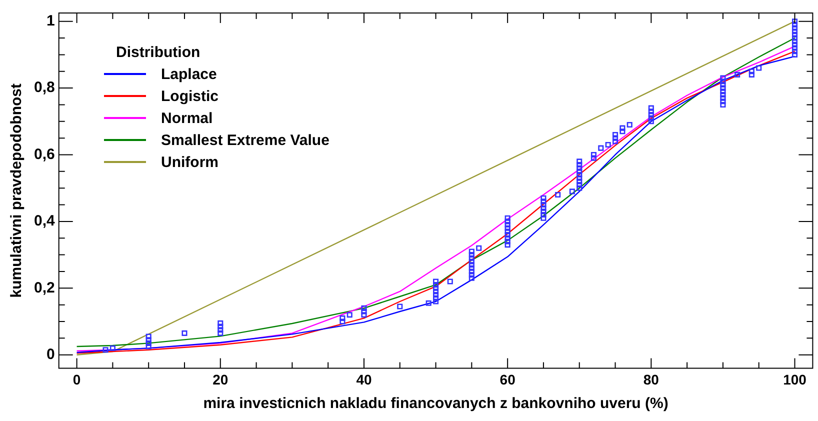 The image size is (818, 421). I want to click on y-tick-label: 0,8, so click(44, 87).